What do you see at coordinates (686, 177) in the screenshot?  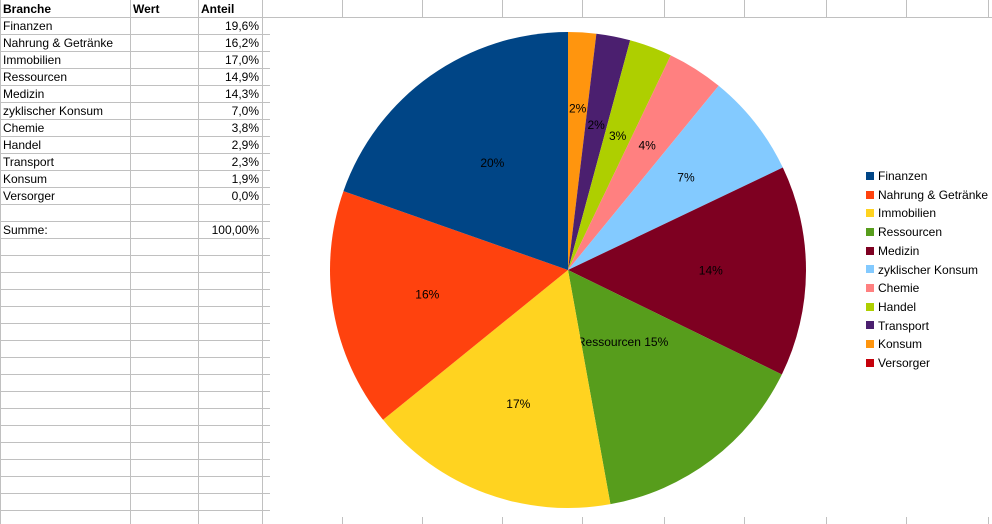 I see `pie-data-label: 7%` at bounding box center [686, 177].